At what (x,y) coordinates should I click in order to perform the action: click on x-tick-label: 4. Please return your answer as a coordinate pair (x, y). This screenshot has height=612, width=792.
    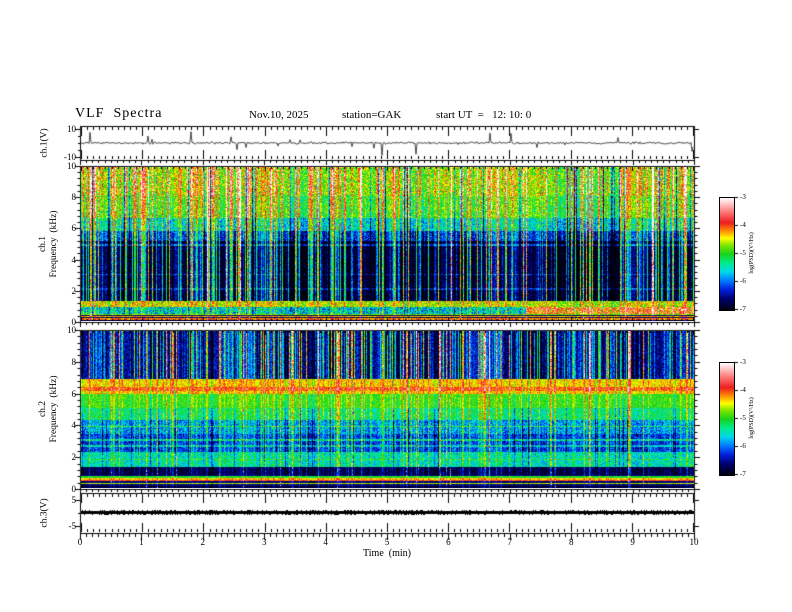
    Looking at the image, I should click on (325, 542).